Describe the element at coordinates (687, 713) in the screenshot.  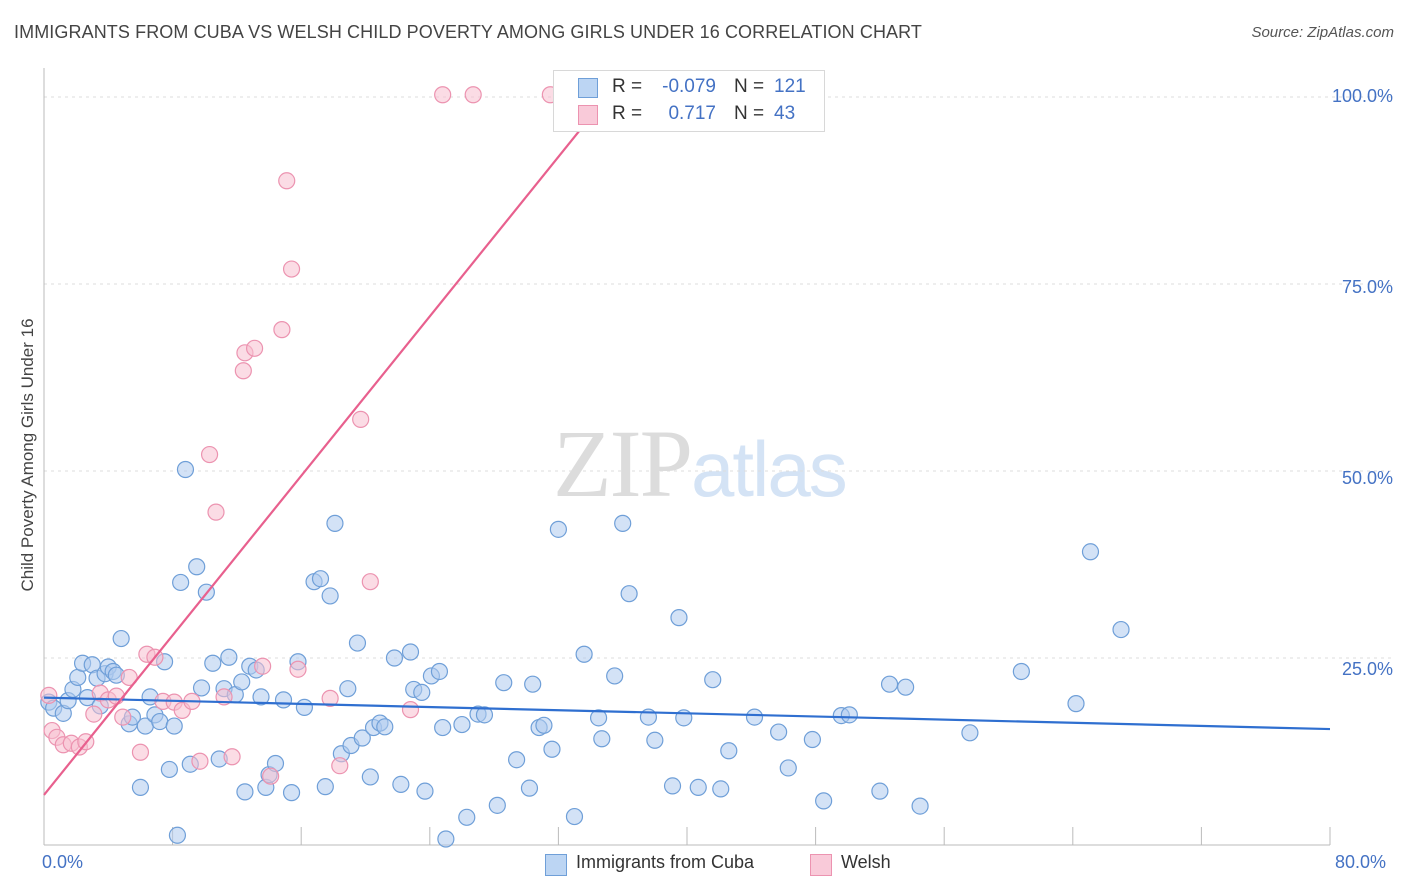
I see `cuba-trend-line` at that location.